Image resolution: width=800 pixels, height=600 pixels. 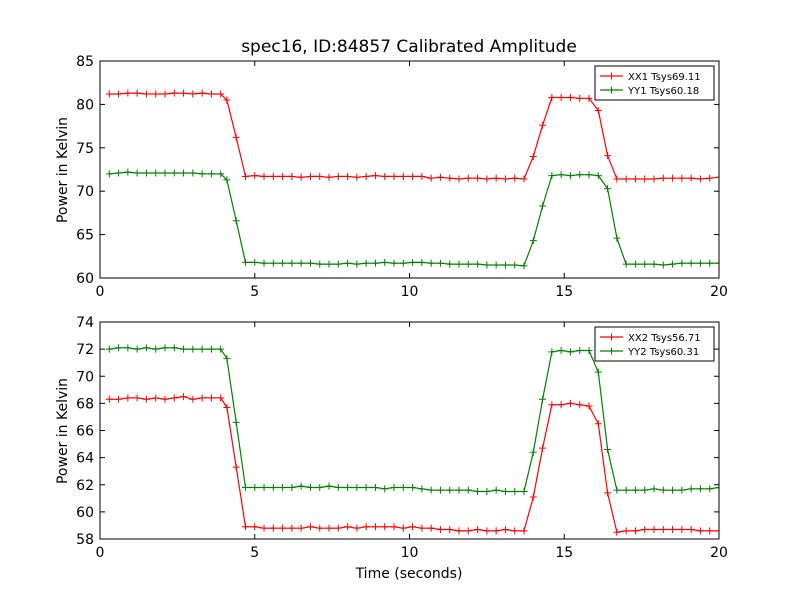 What do you see at coordinates (254, 553) in the screenshot?
I see `bottom-x-tick-label: 5` at bounding box center [254, 553].